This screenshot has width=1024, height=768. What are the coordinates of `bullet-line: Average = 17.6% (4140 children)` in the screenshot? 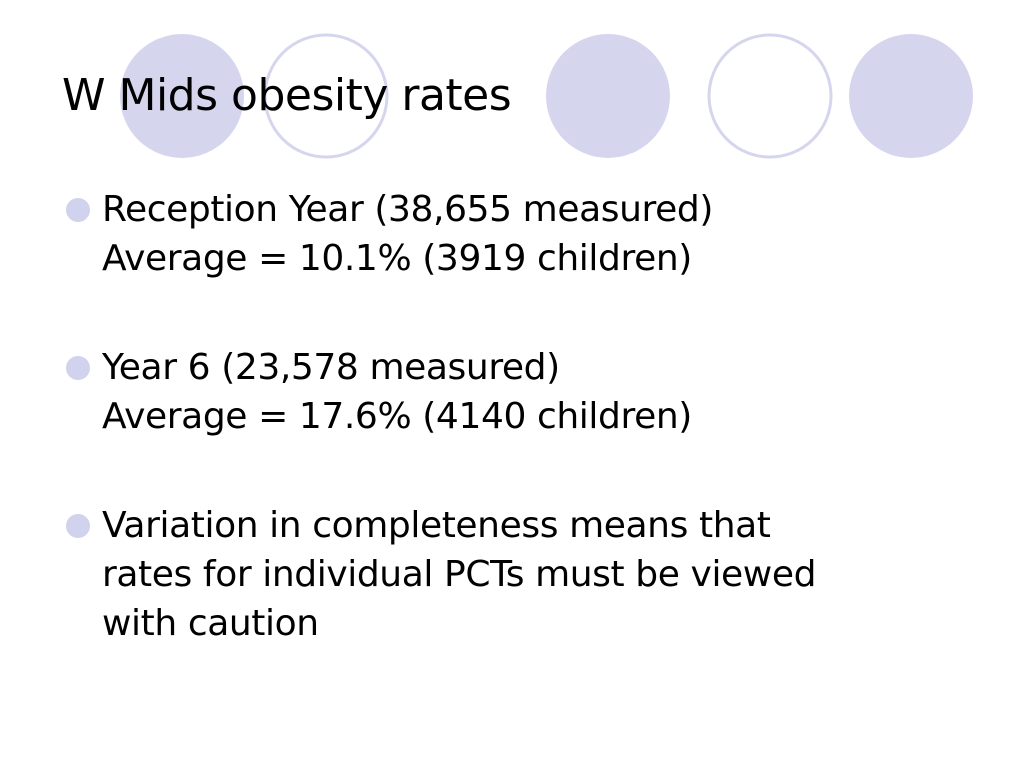 It's located at (397, 416).